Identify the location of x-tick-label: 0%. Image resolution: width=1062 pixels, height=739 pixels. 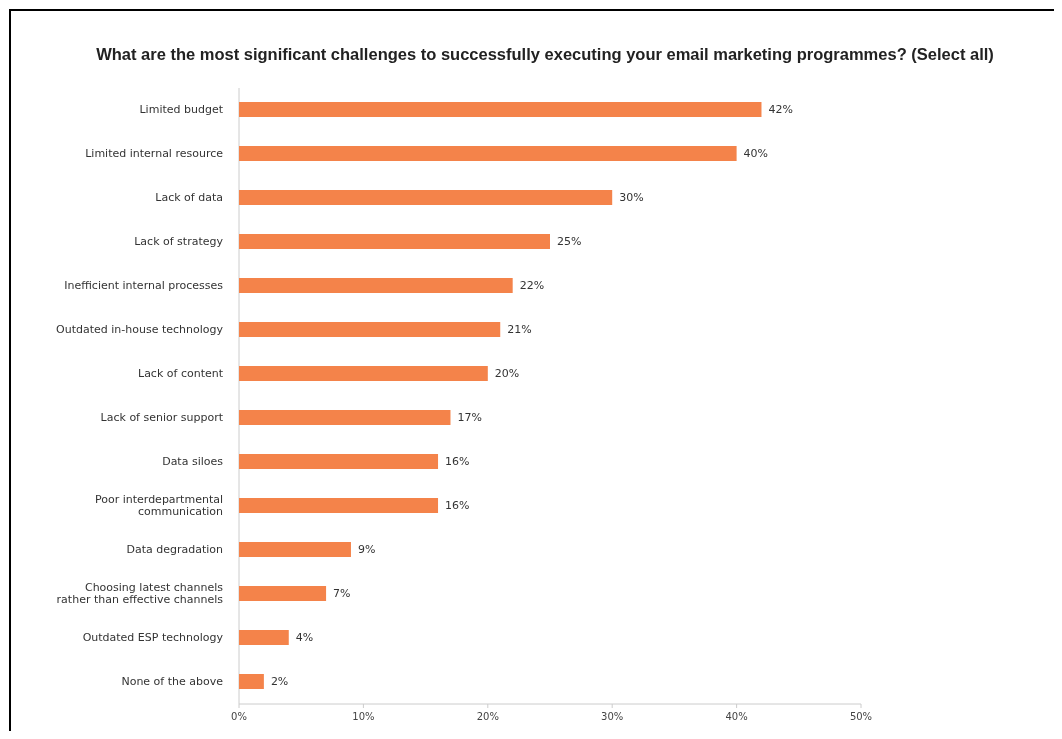
(239, 716).